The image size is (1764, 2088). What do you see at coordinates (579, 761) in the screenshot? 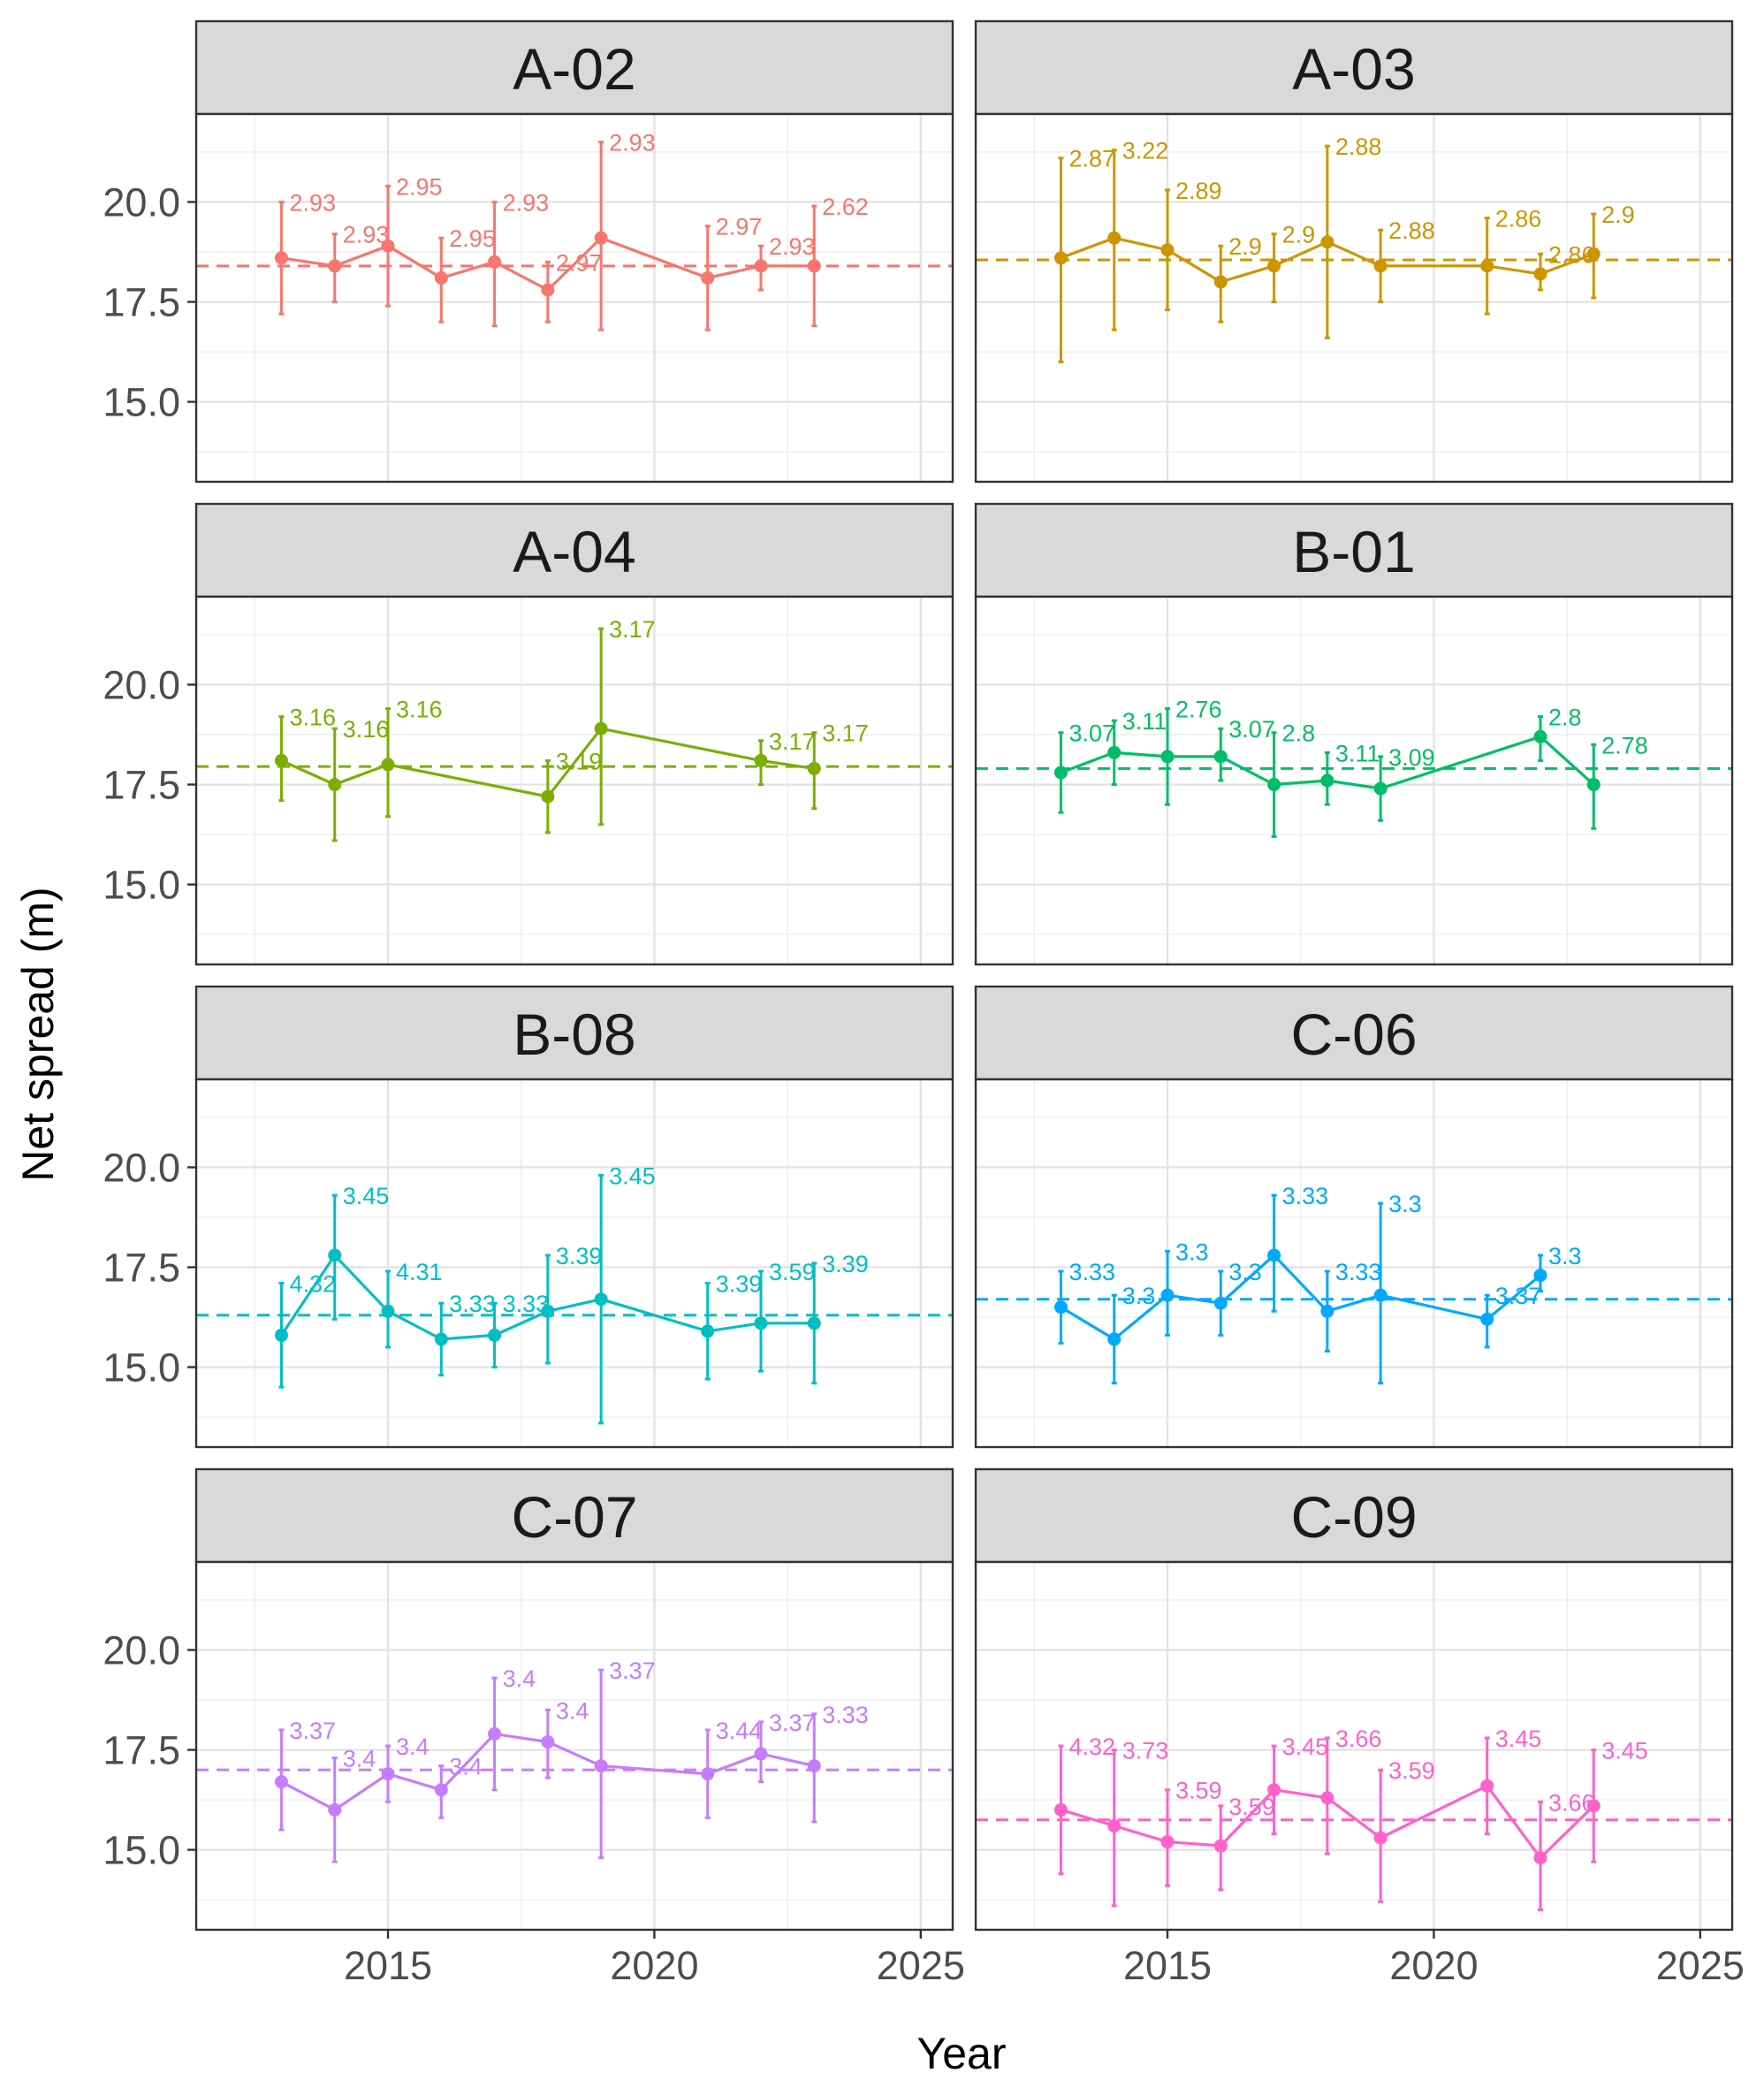
I see `data-label: 3.19` at bounding box center [579, 761].